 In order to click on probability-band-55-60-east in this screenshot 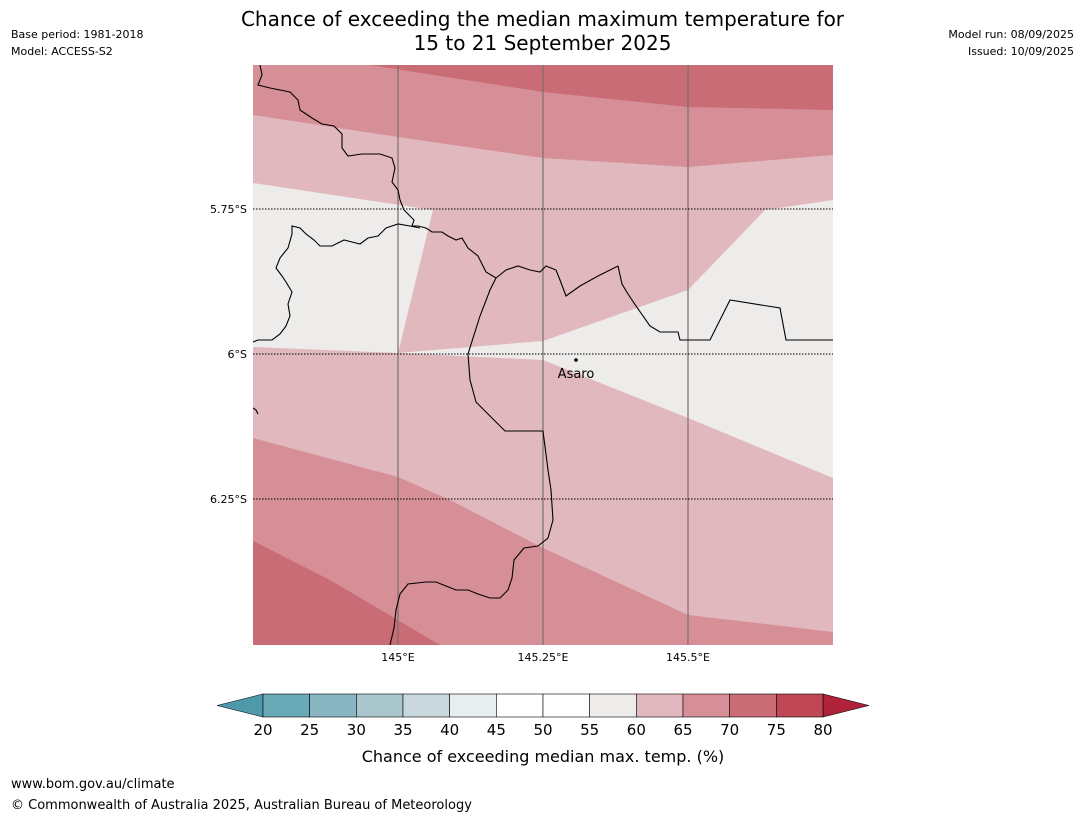, I will do `click(615, 339)`.